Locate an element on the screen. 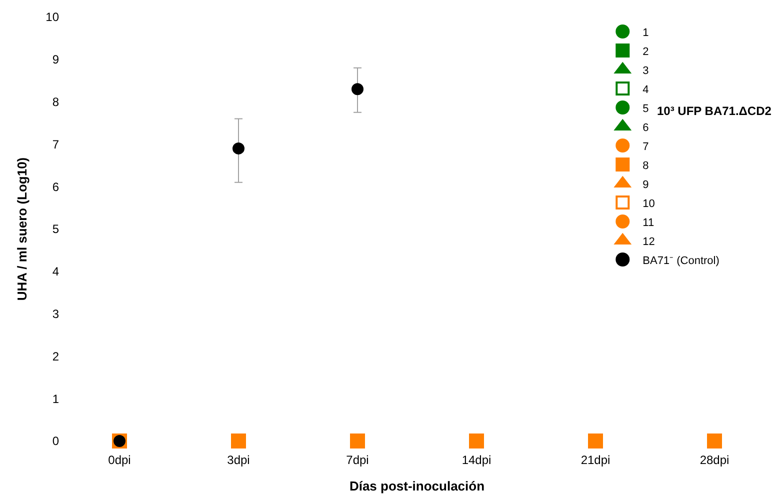 The width and height of the screenshot is (784, 501). y-tick-label: 0 is located at coordinates (56, 441).